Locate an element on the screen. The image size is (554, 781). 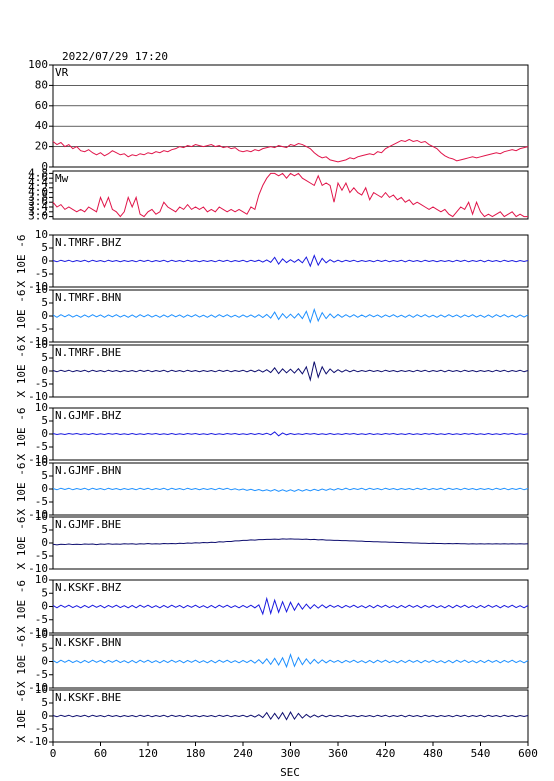
panel-label: N.KSKF.BHN is located at coordinates (88, 642).